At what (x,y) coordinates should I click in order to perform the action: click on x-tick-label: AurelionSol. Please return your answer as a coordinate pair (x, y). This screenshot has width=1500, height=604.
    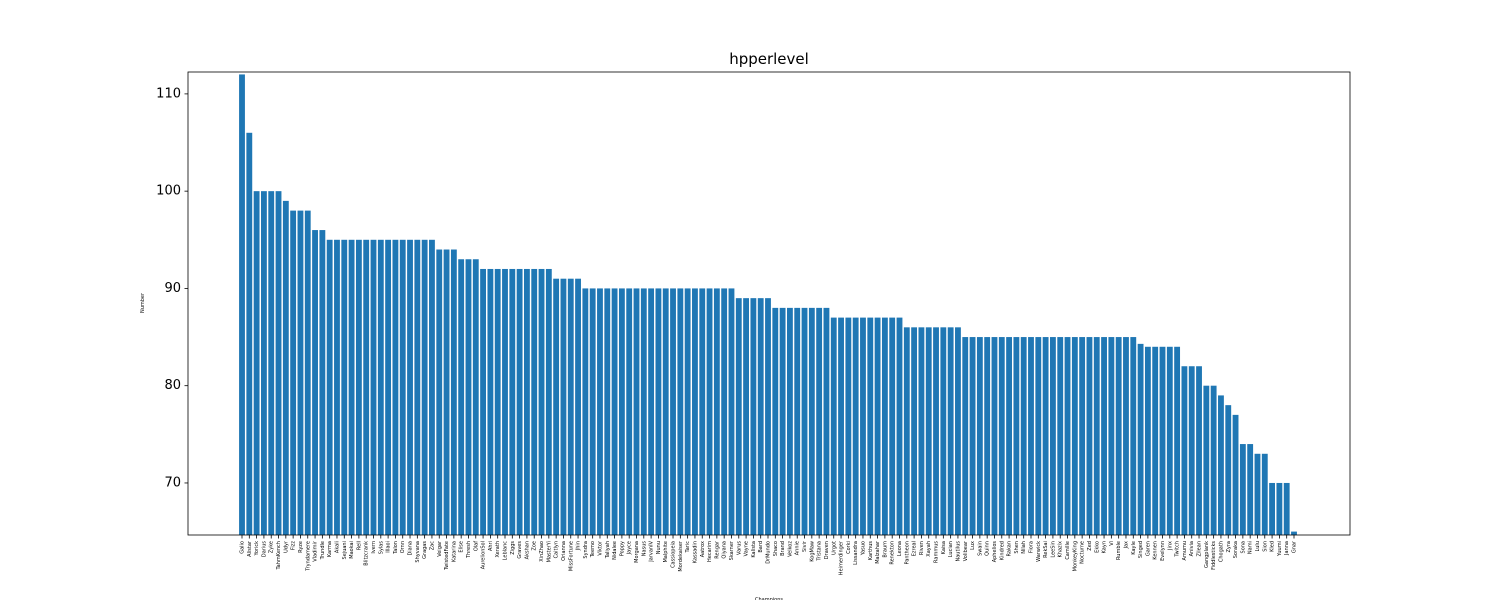
    Looking at the image, I should click on (484, 555).